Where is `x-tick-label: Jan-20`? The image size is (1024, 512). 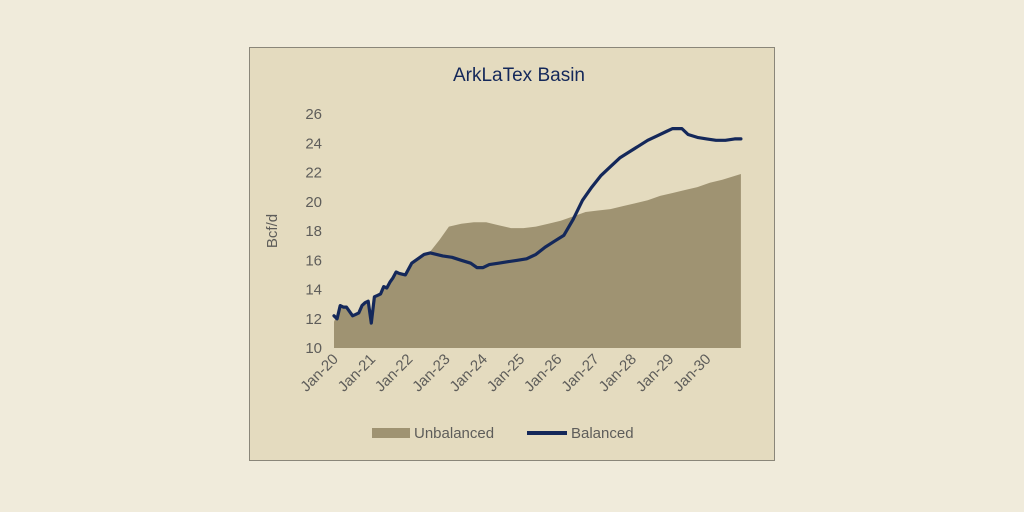
x-tick-label: Jan-20 is located at coordinates (319, 373).